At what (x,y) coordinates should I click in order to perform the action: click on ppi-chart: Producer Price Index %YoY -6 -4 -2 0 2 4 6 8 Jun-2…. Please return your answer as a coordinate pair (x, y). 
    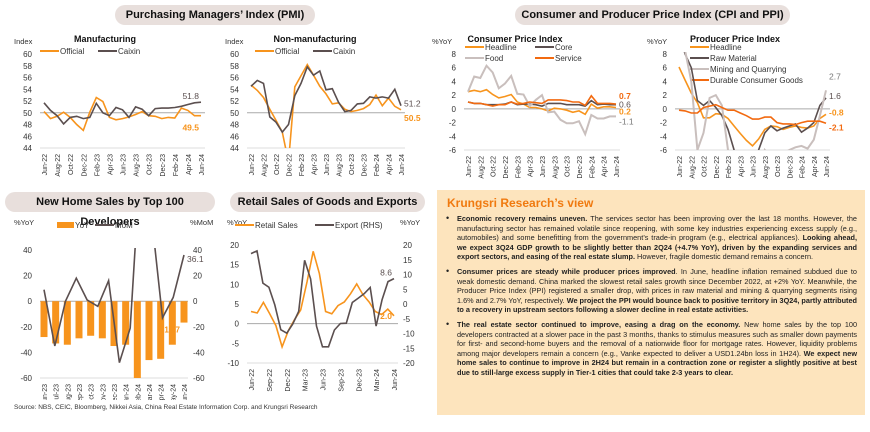
    Looking at the image, I should click on (745, 106).